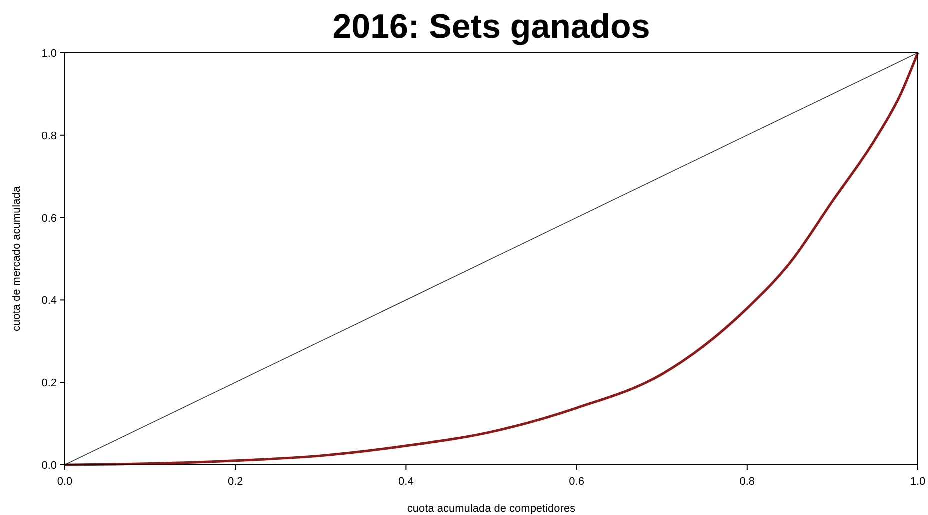  I want to click on y-tick-label: 0.4, so click(49, 301).